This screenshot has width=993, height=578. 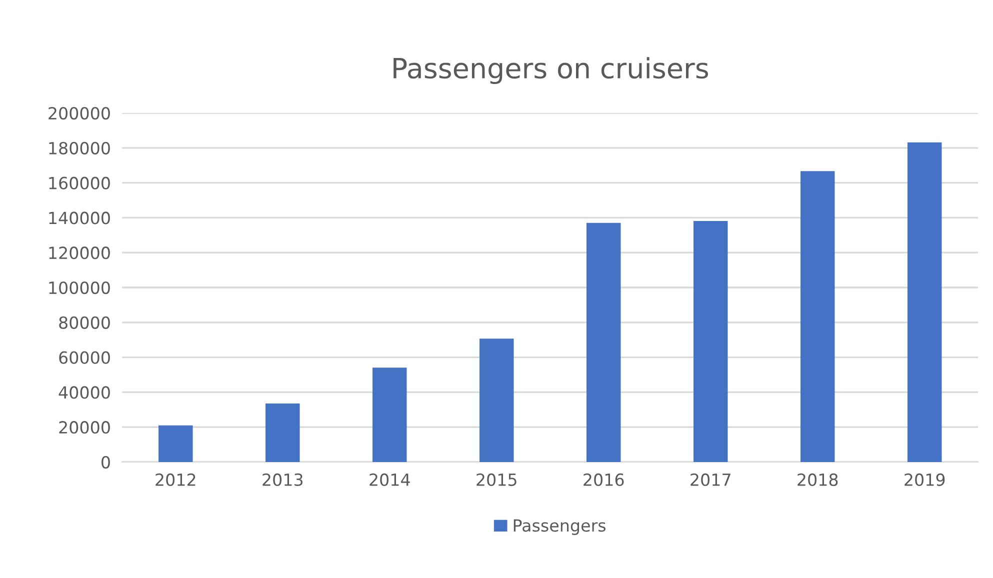 What do you see at coordinates (496, 479) in the screenshot?
I see `x-tick-label: 2015` at bounding box center [496, 479].